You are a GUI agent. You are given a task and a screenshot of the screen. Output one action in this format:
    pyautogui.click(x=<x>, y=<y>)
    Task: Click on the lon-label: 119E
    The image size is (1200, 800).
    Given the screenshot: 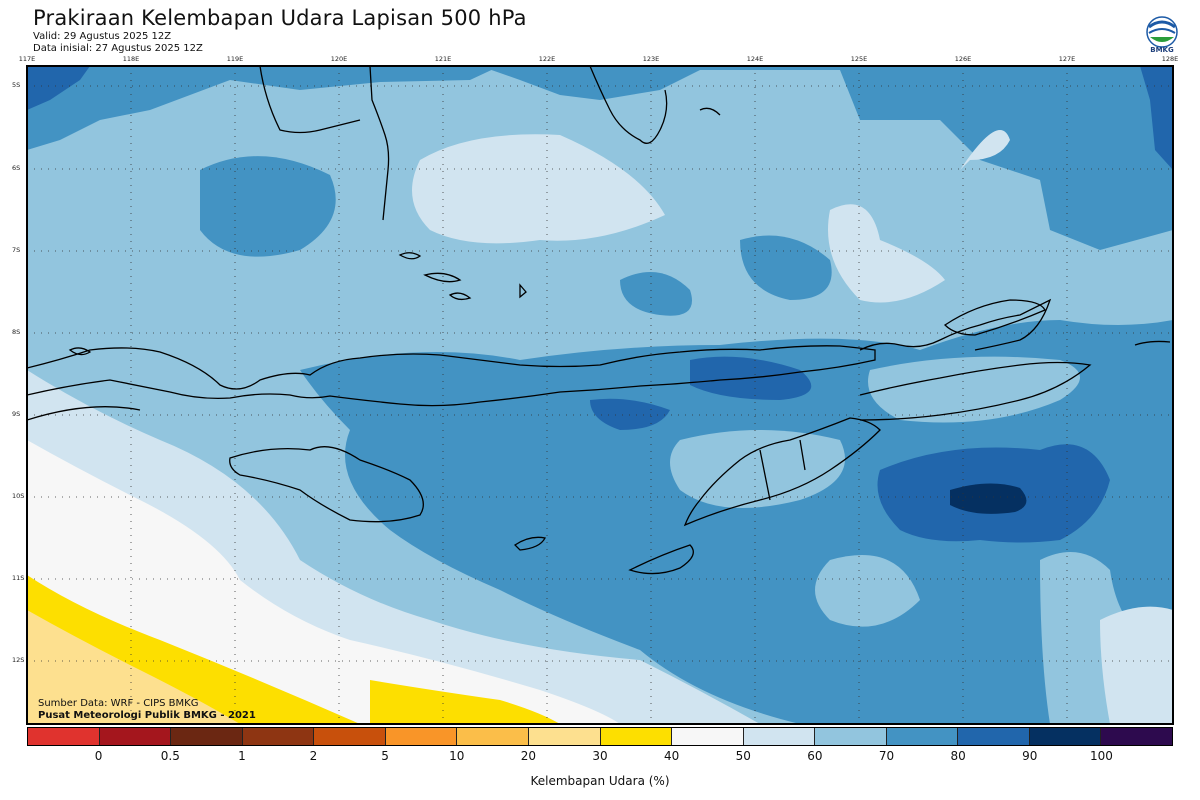 What is the action you would take?
    pyautogui.click(x=235, y=59)
    